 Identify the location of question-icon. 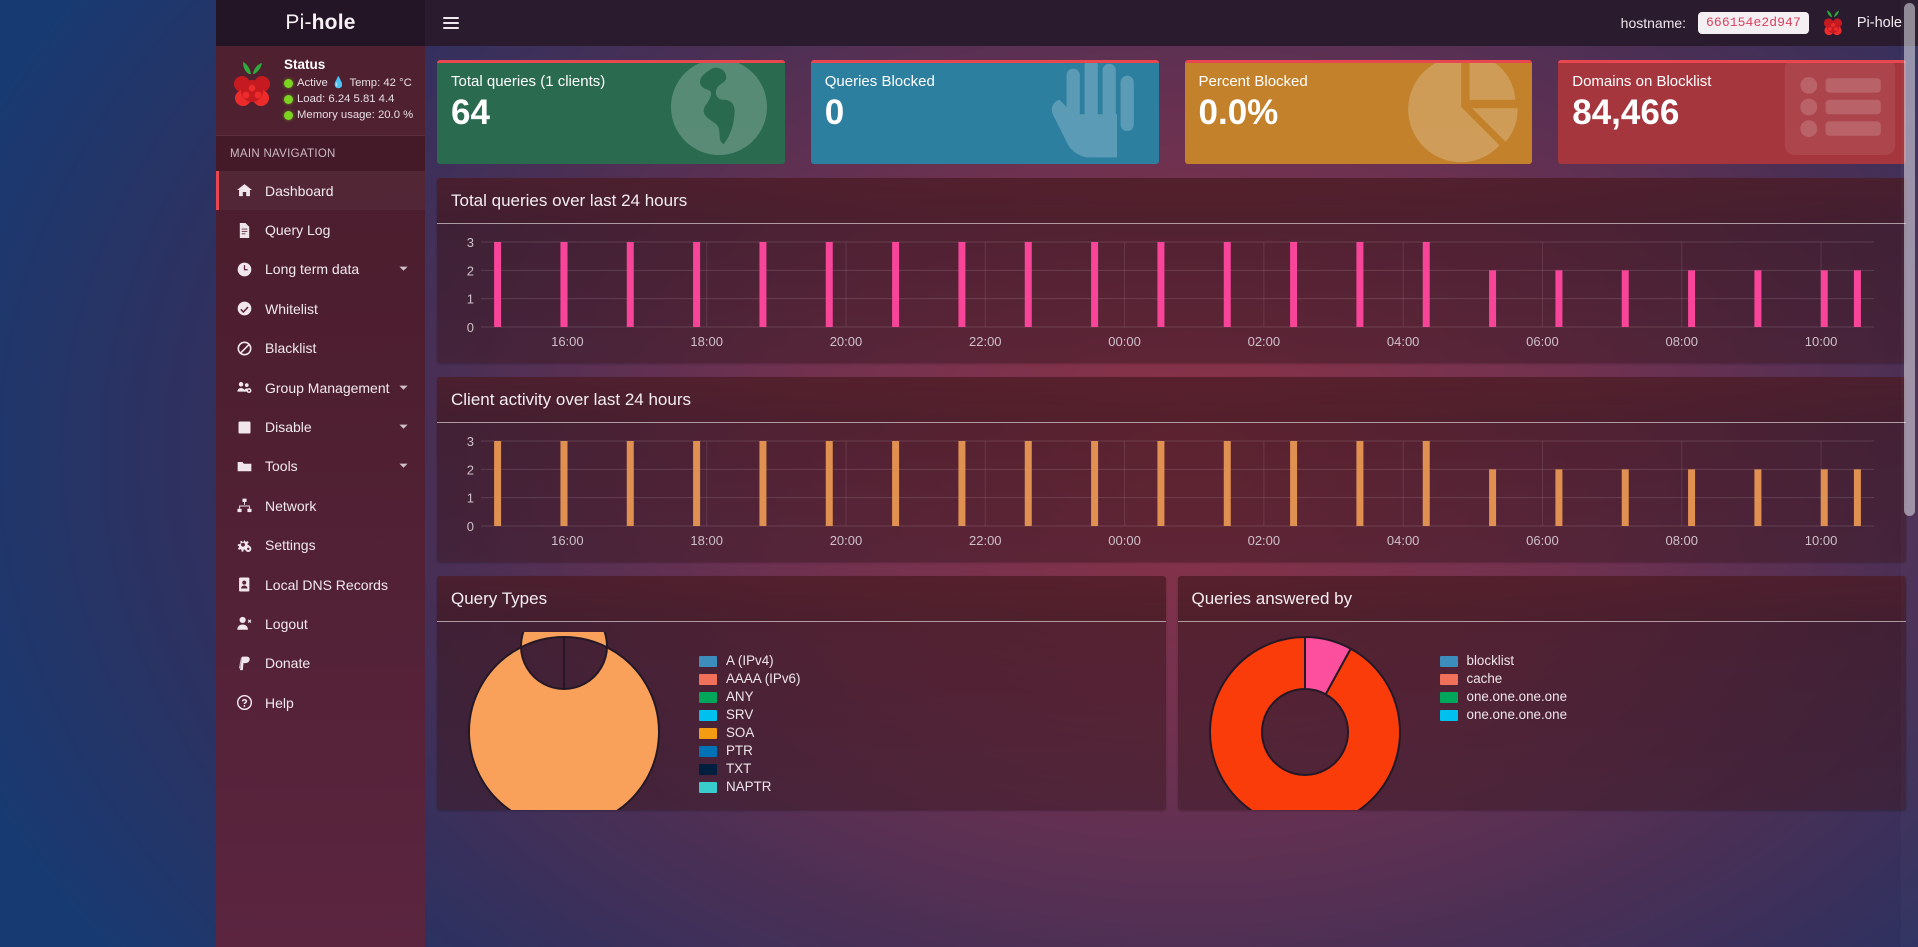
(244, 703).